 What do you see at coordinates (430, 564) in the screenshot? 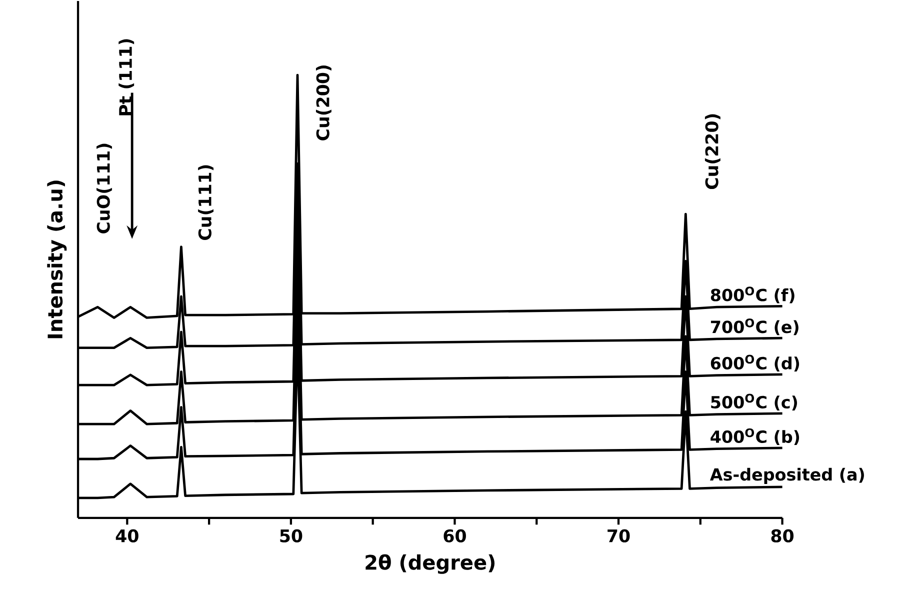
I see `x-axis-title: 2θ (degree)` at bounding box center [430, 564].